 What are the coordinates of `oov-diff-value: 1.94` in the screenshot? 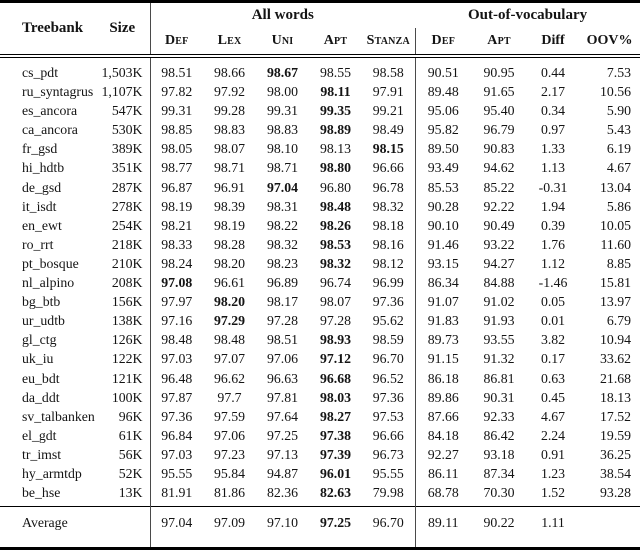 It's located at (553, 206).